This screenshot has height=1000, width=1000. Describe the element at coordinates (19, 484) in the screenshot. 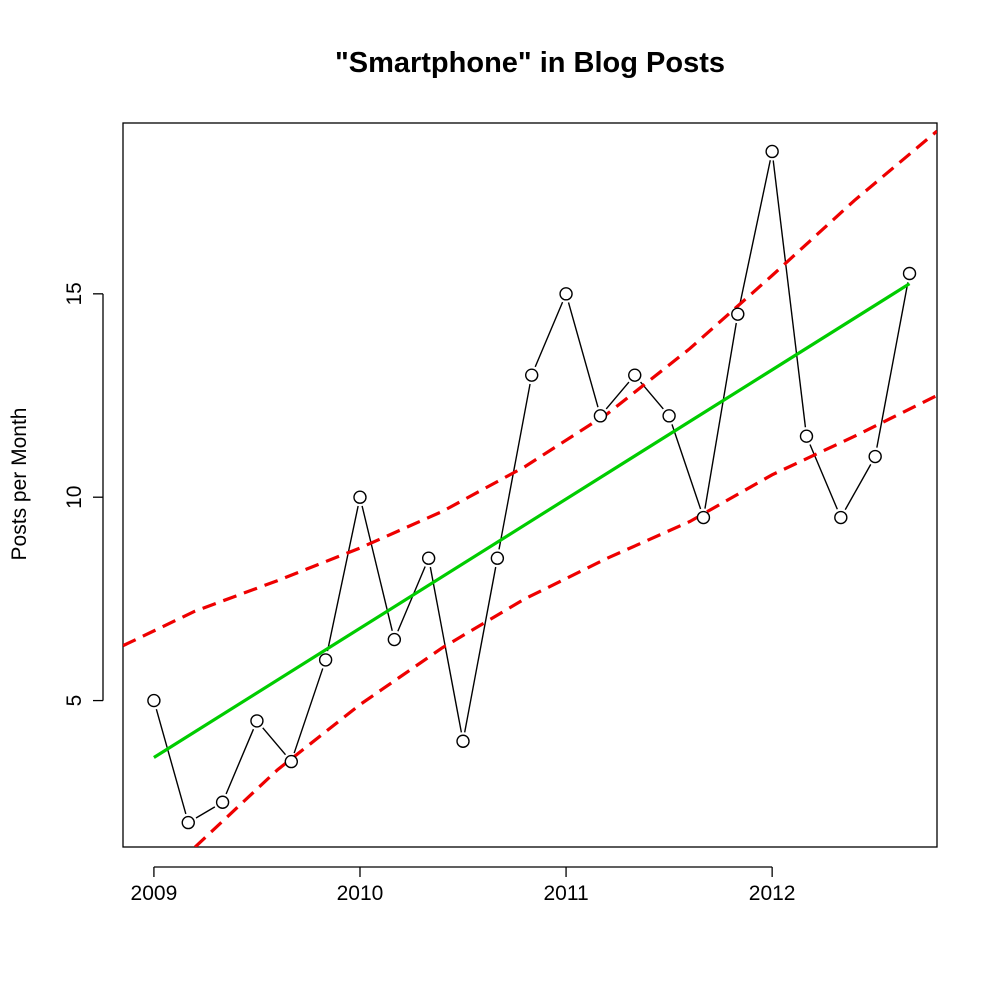

I see `y-axis-label: Posts per Month` at that location.